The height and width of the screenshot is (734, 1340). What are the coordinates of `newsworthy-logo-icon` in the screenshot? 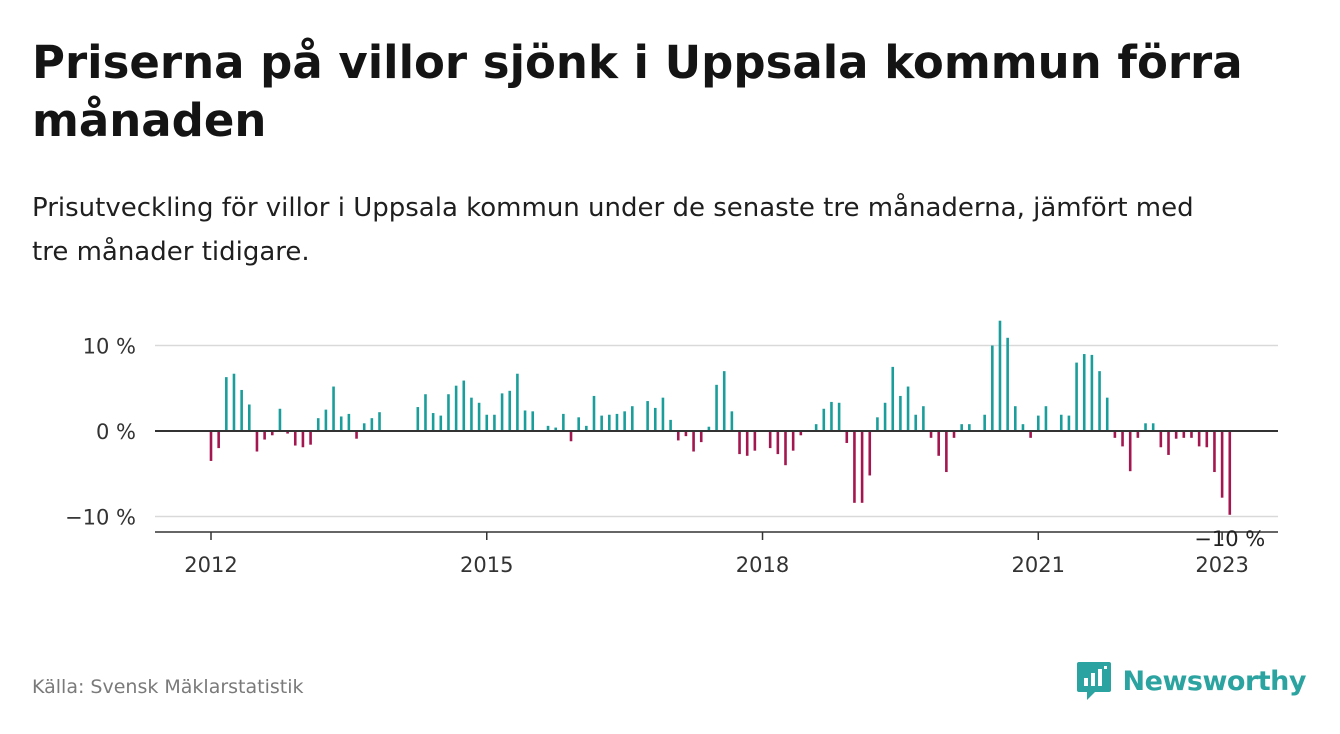 It's located at (1093, 681).